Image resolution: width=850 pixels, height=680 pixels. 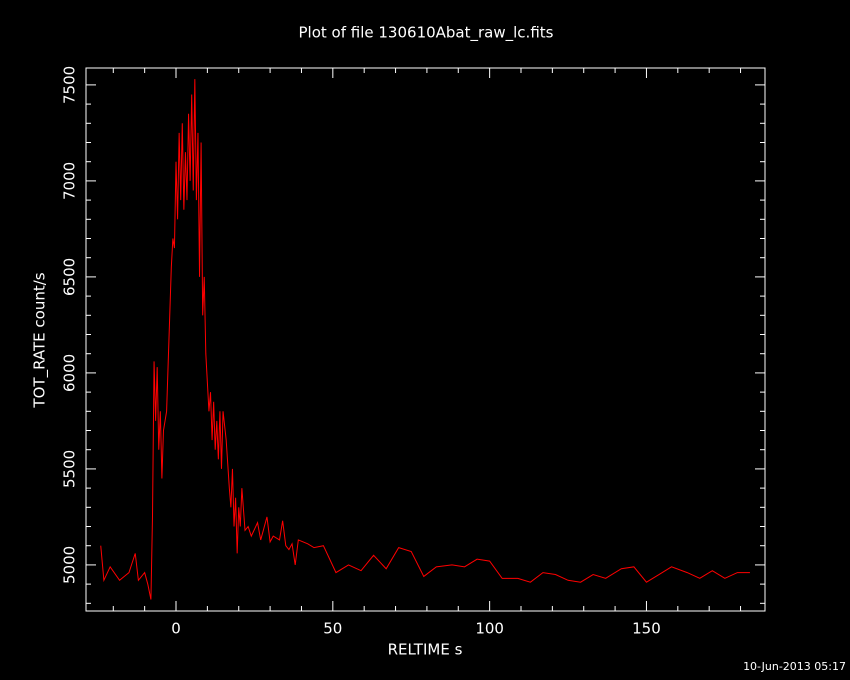 I want to click on x-axis-label: RELTIME s, so click(x=425, y=650).